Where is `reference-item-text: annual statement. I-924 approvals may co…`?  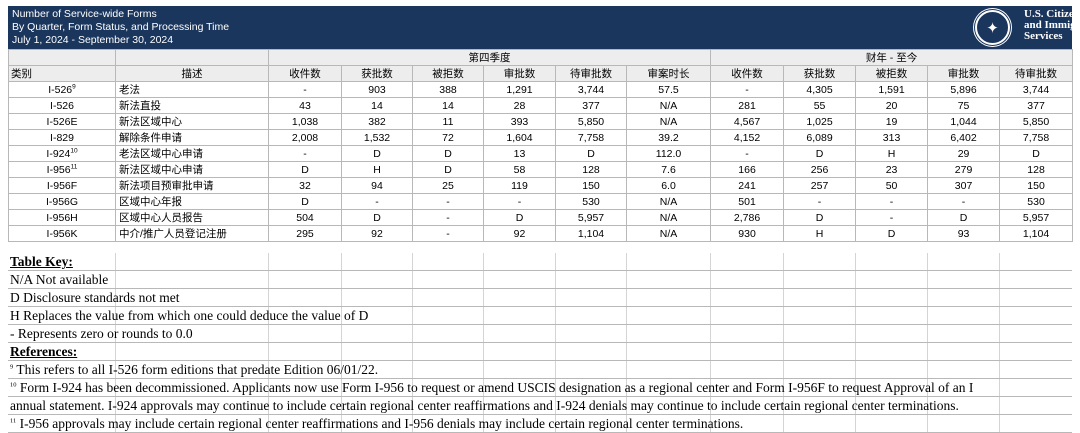
reference-item-text: annual statement. I-924 approvals may co… is located at coordinates (483, 405).